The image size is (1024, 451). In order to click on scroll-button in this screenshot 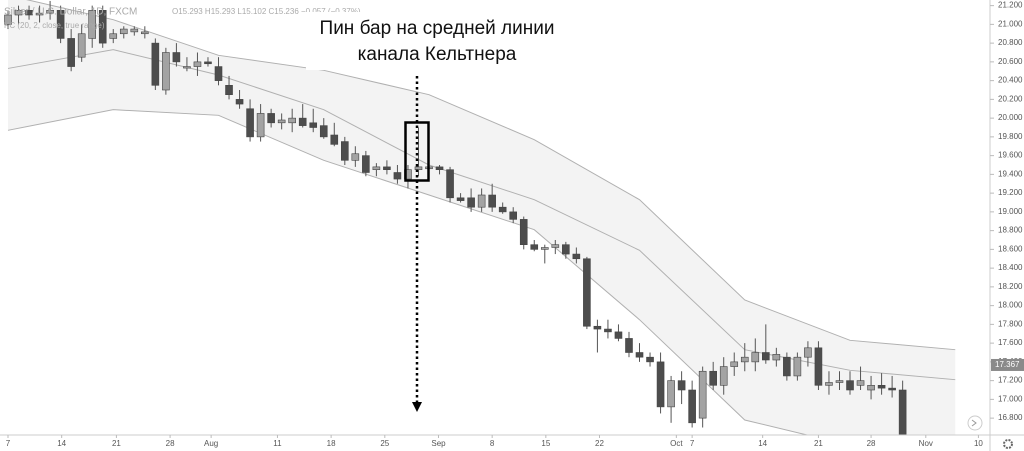, I will do `click(975, 423)`.